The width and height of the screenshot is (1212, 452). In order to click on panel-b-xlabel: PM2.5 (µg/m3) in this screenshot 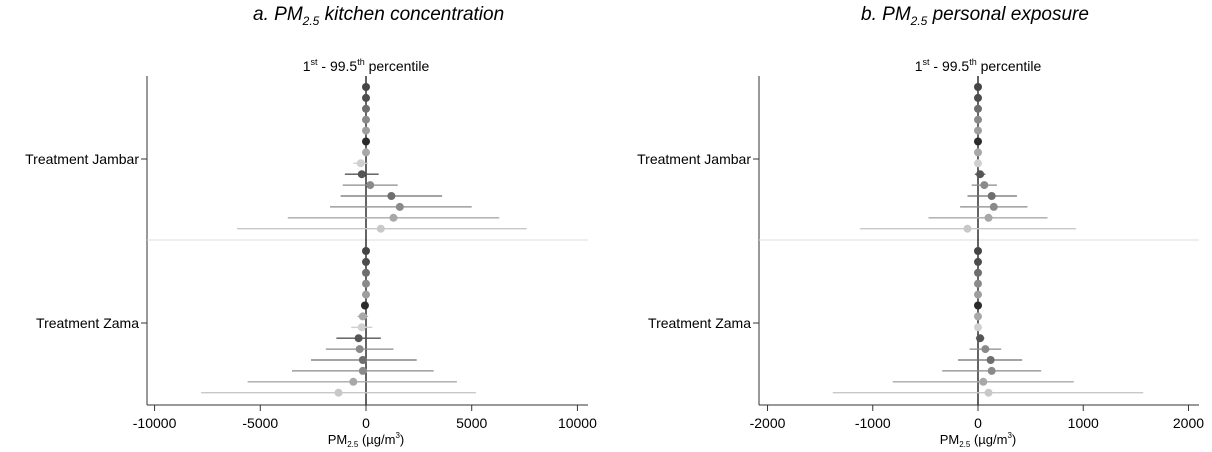, I will do `click(978, 440)`.